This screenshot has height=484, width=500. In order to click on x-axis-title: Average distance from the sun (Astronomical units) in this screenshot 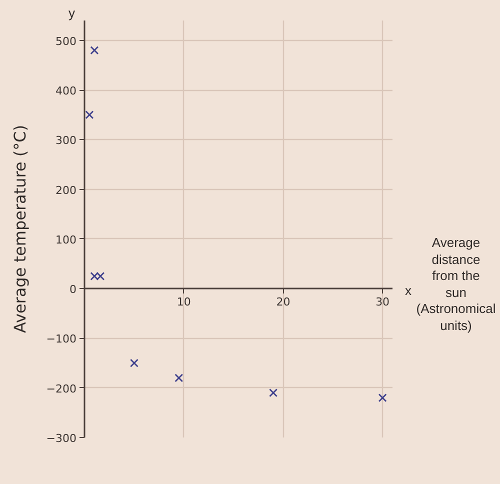, I will do `click(456, 284)`.